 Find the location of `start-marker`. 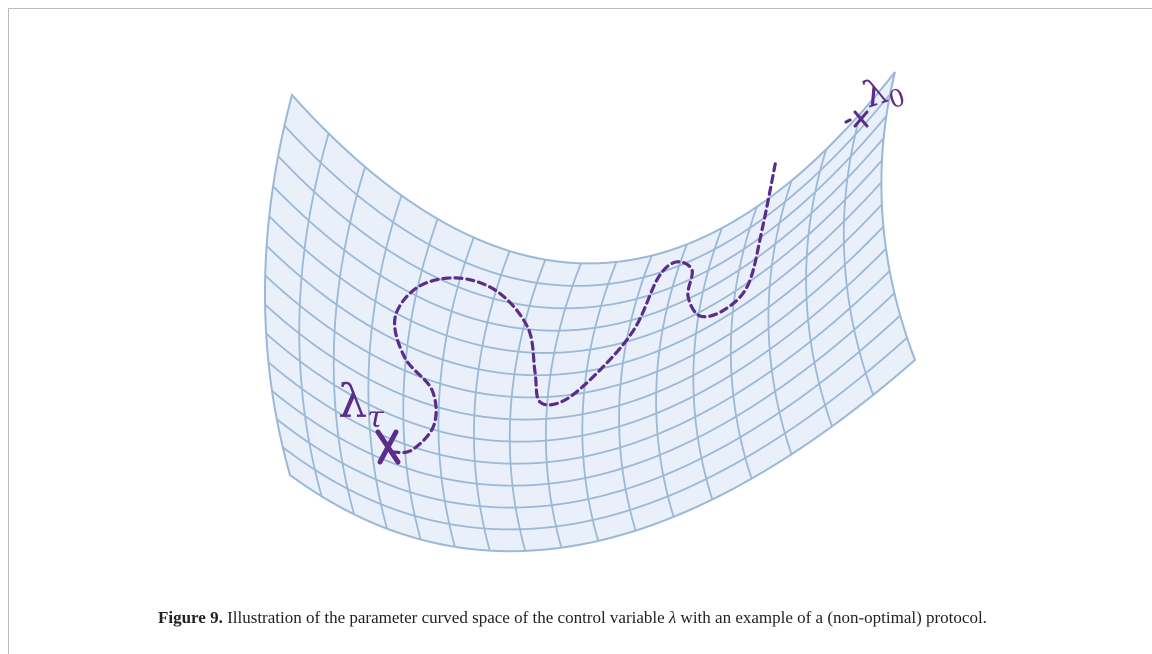

start-marker is located at coordinates (861, 119).